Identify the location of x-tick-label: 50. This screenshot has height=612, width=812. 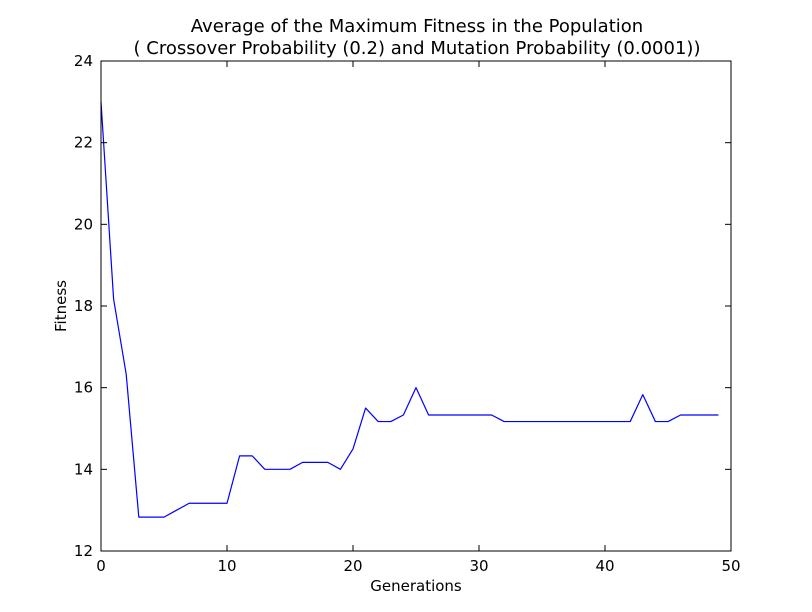
(730, 566).